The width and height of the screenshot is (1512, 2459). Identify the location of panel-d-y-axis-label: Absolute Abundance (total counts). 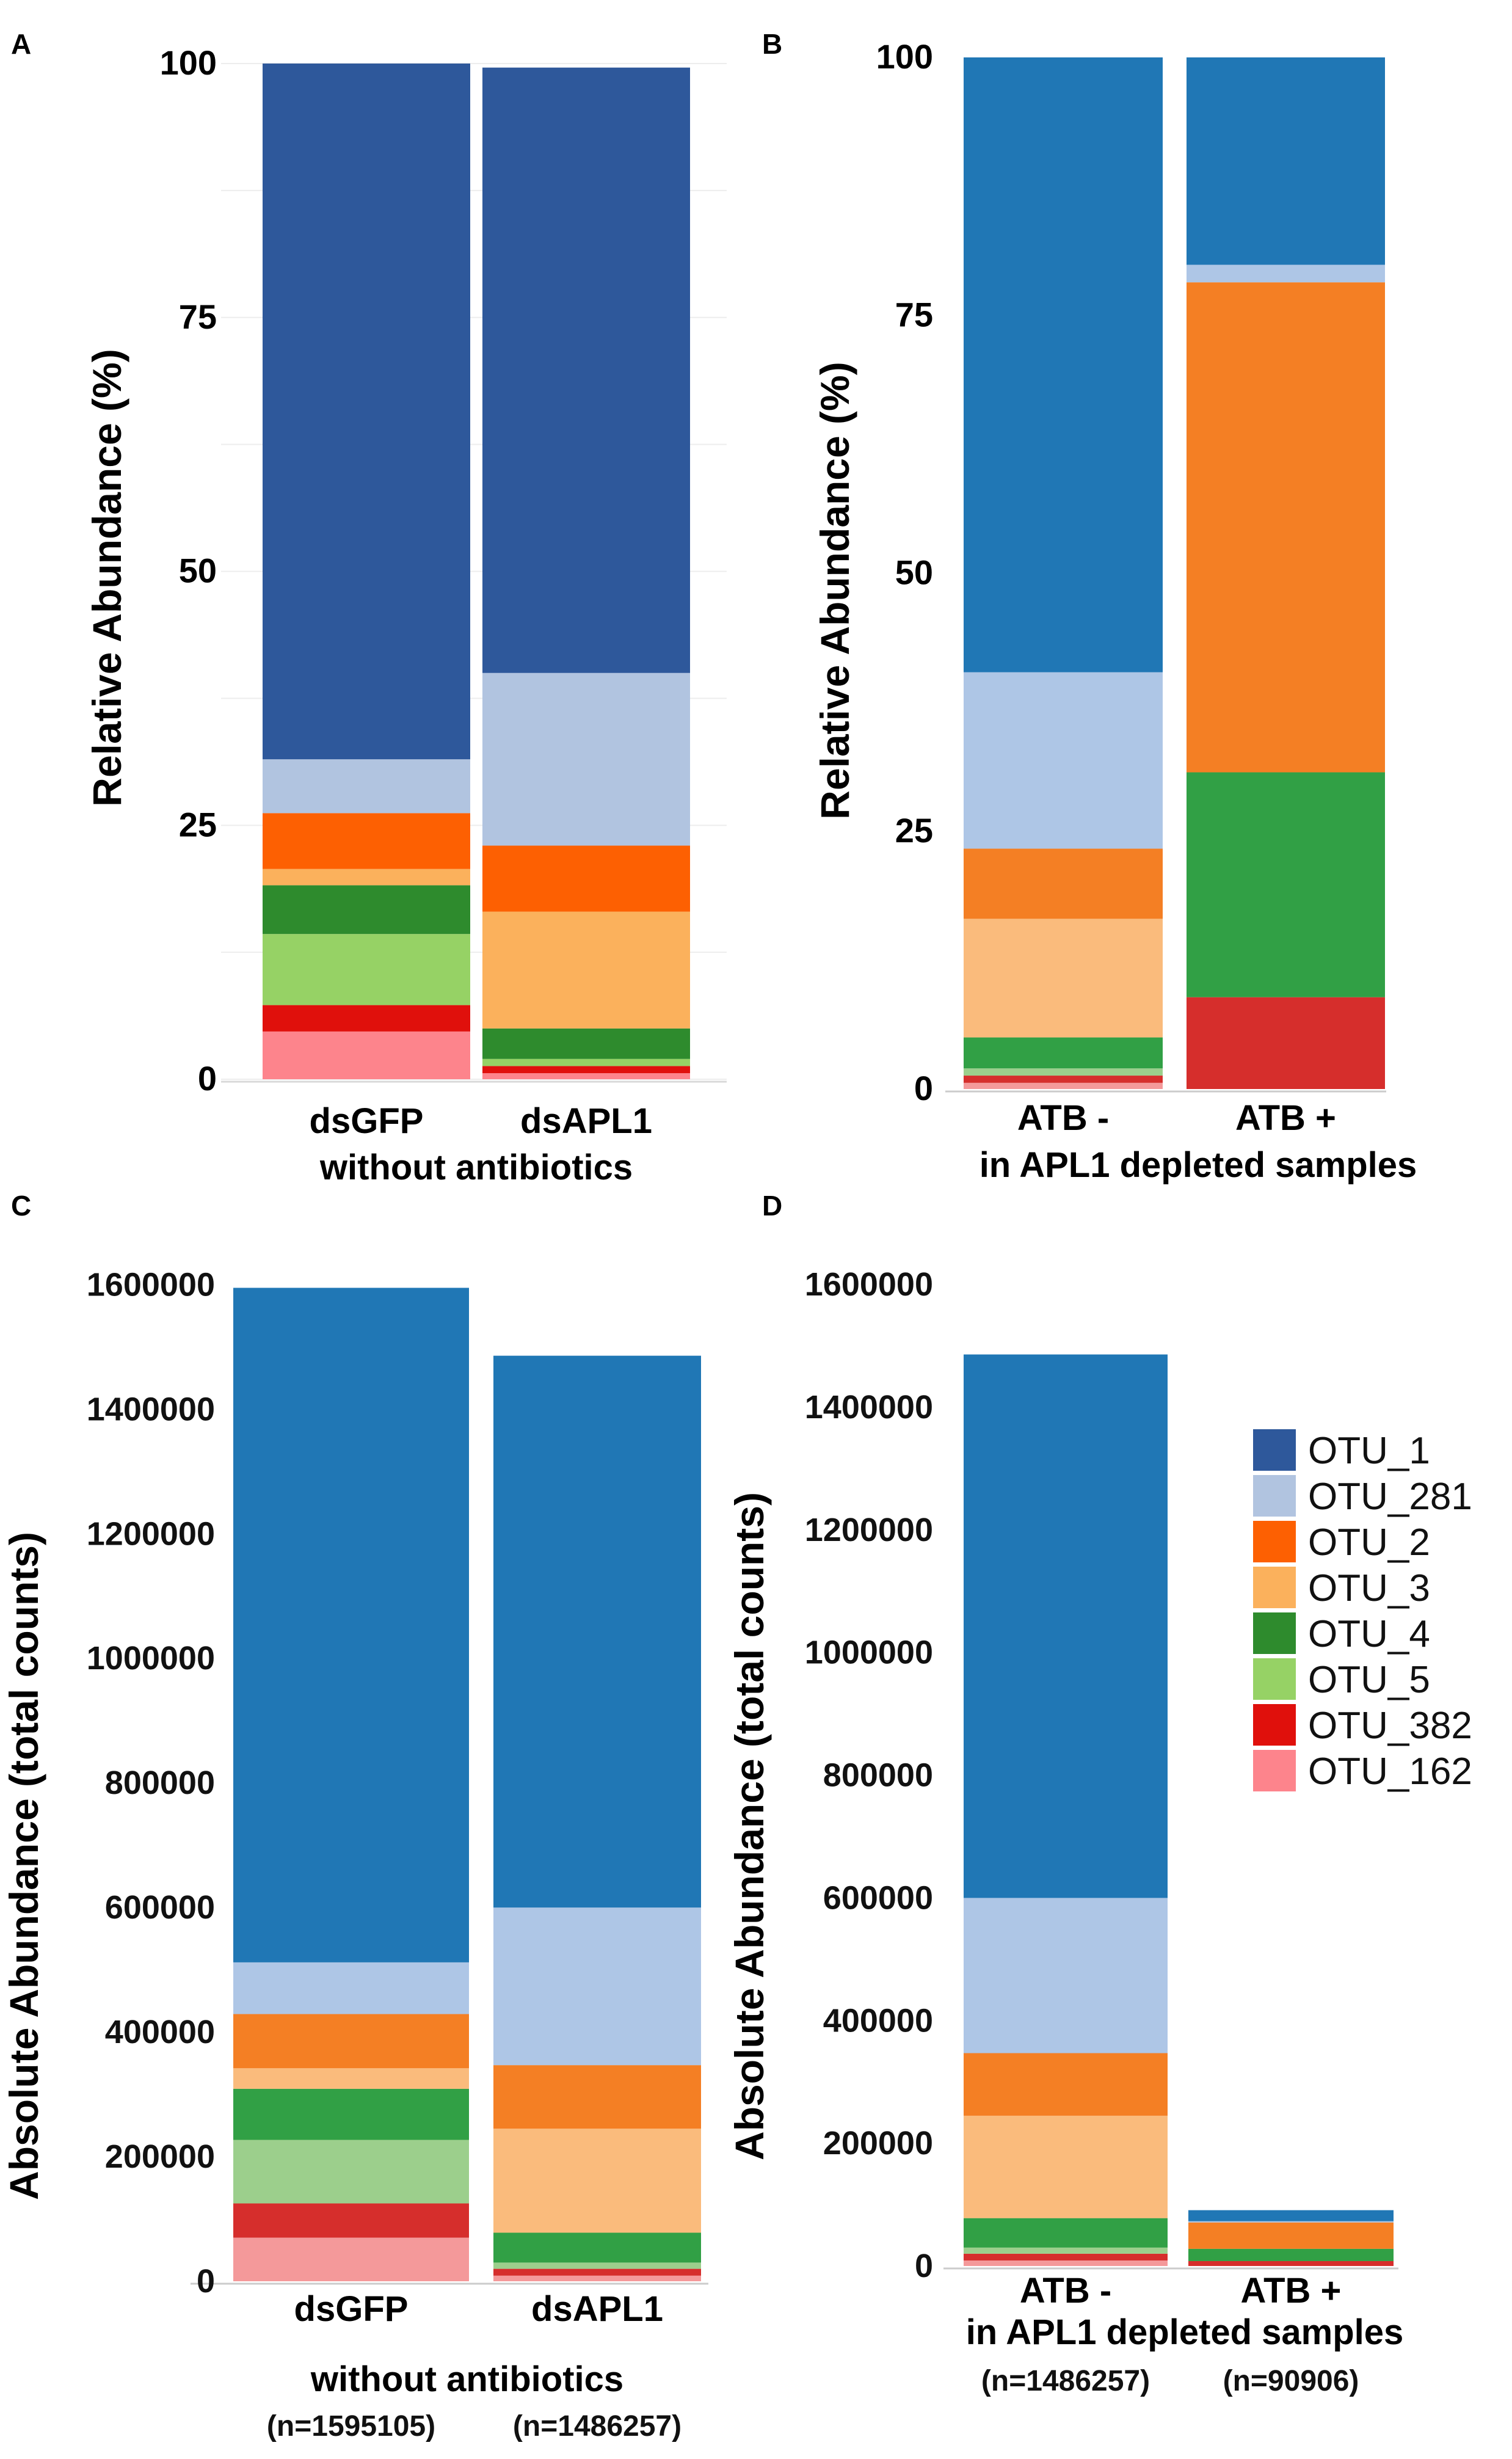
(750, 1826).